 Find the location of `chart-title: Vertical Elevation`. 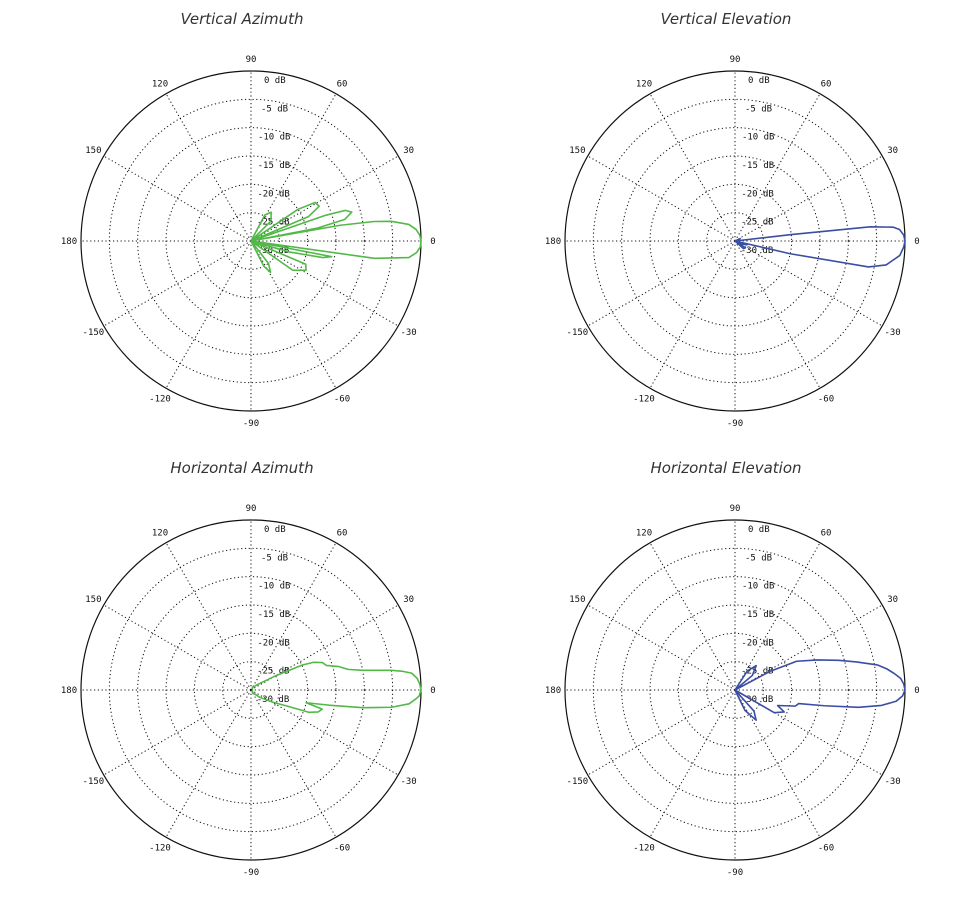

chart-title: Vertical Elevation is located at coordinates (726, 19).